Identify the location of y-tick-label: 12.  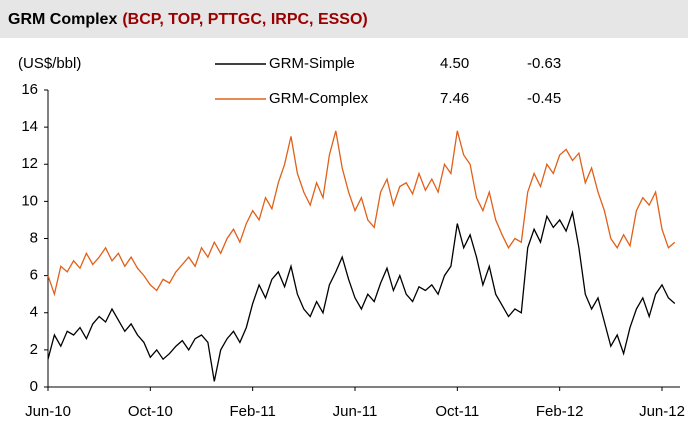
(29, 163).